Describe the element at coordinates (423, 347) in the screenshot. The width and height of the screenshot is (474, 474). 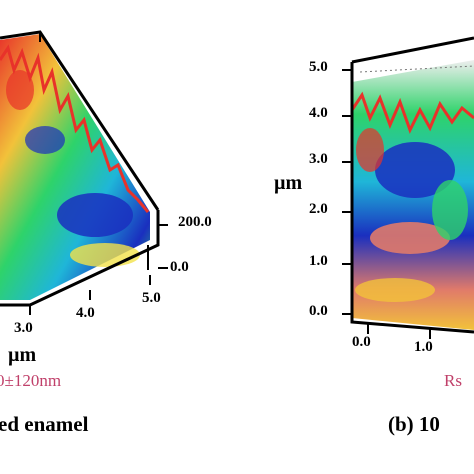
I see `right-x-tick-1: 1.0` at that location.